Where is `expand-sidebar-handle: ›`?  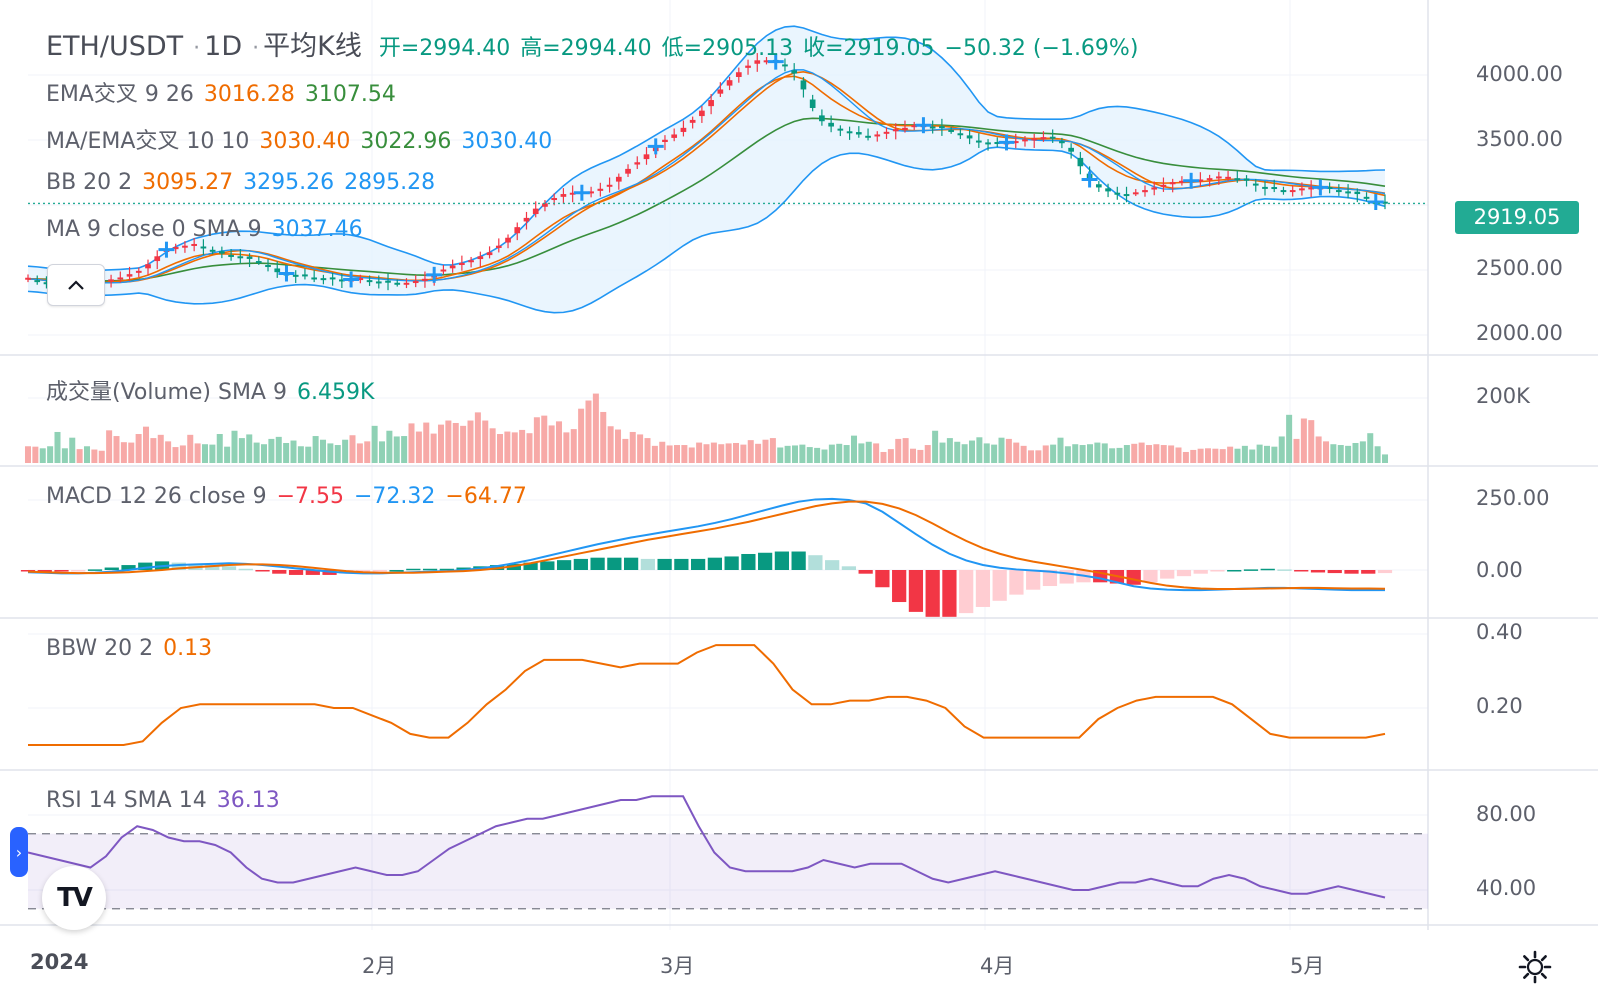 expand-sidebar-handle: › is located at coordinates (19, 852).